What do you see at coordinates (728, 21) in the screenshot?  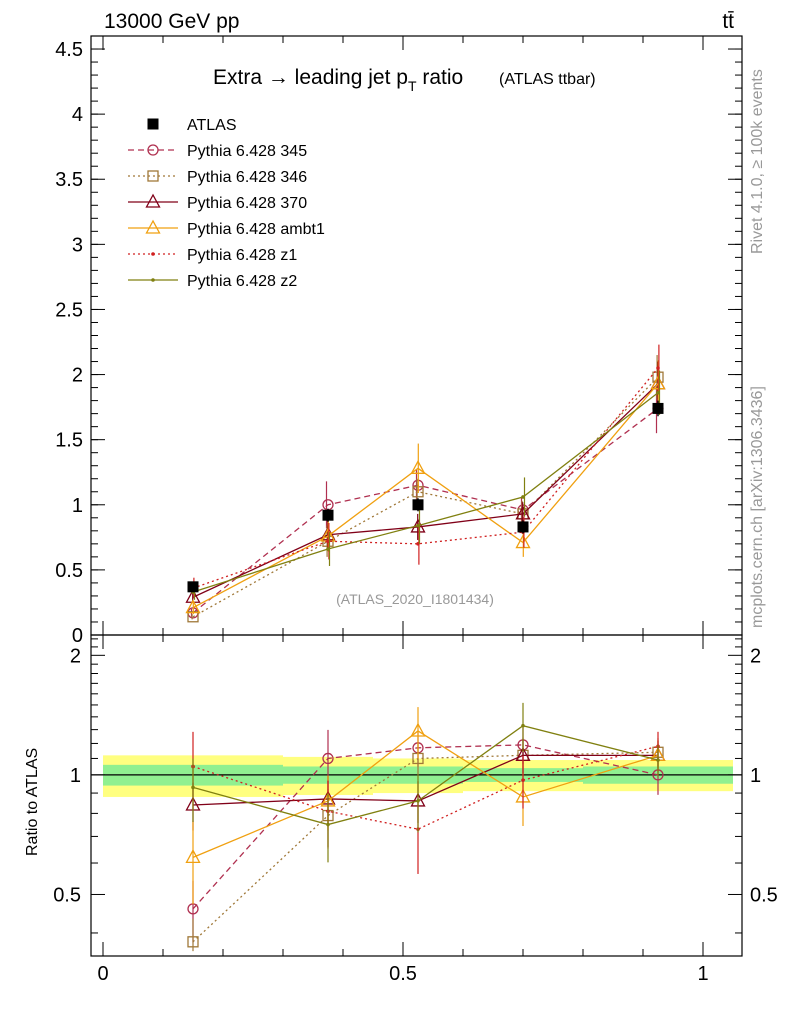 I see `process-label: tt̄` at bounding box center [728, 21].